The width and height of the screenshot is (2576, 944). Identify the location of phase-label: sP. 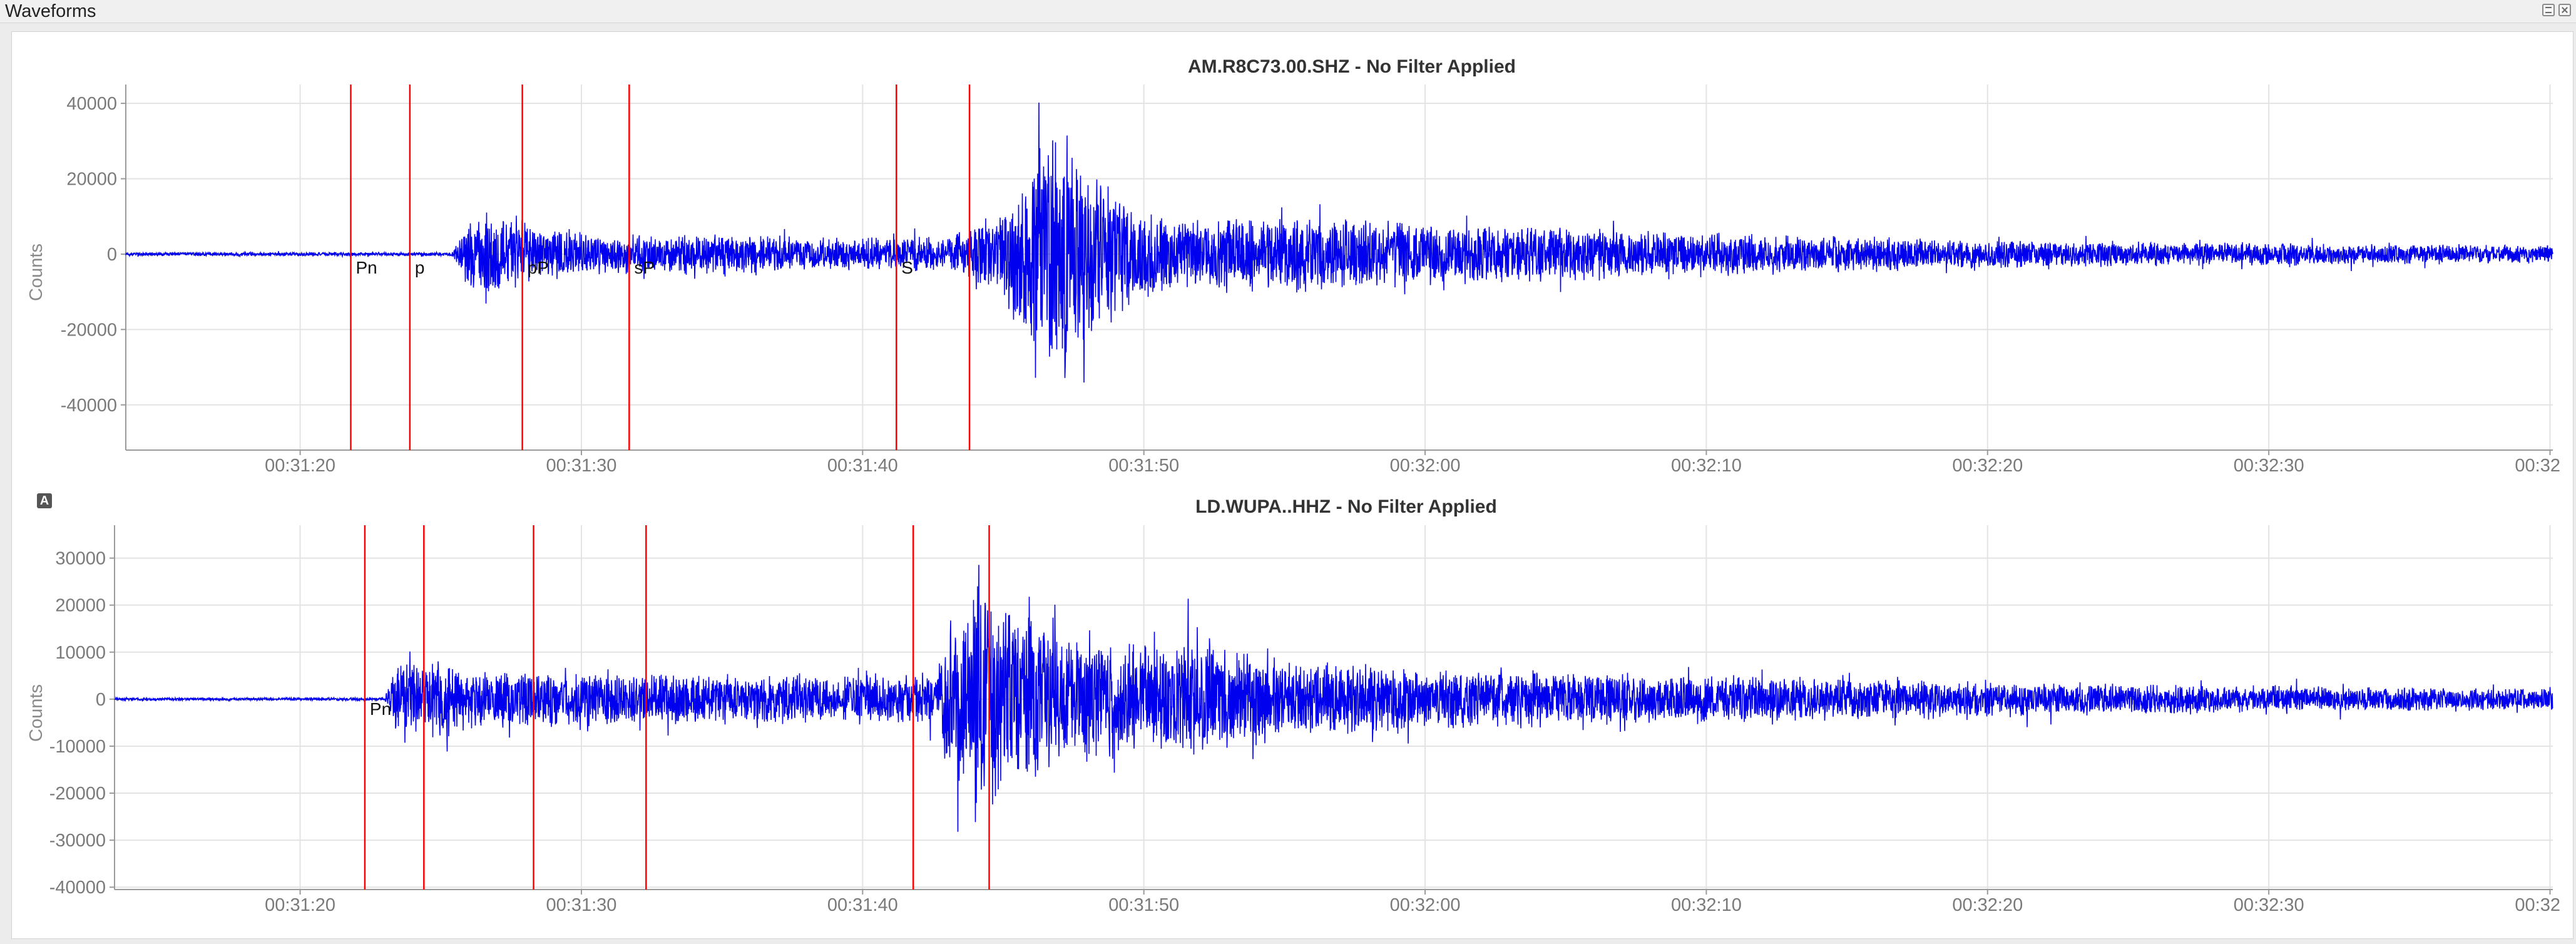
(644, 267).